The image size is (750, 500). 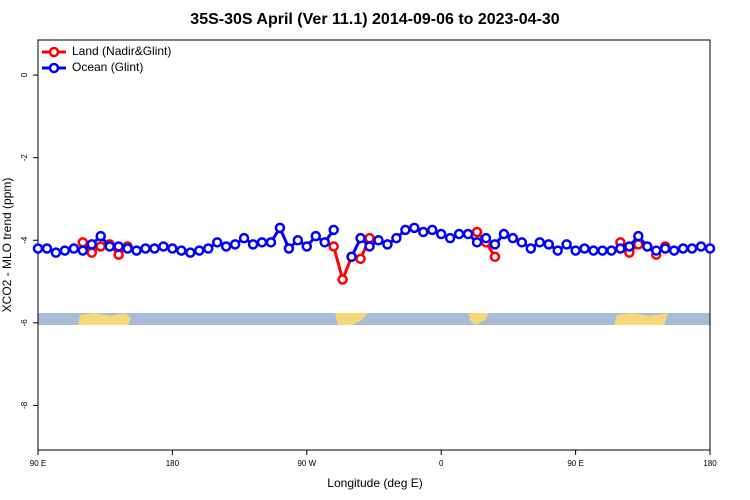 What do you see at coordinates (7, 245) in the screenshot?
I see `y-axis-label: XCO2 - MLO trend (ppm)` at bounding box center [7, 245].